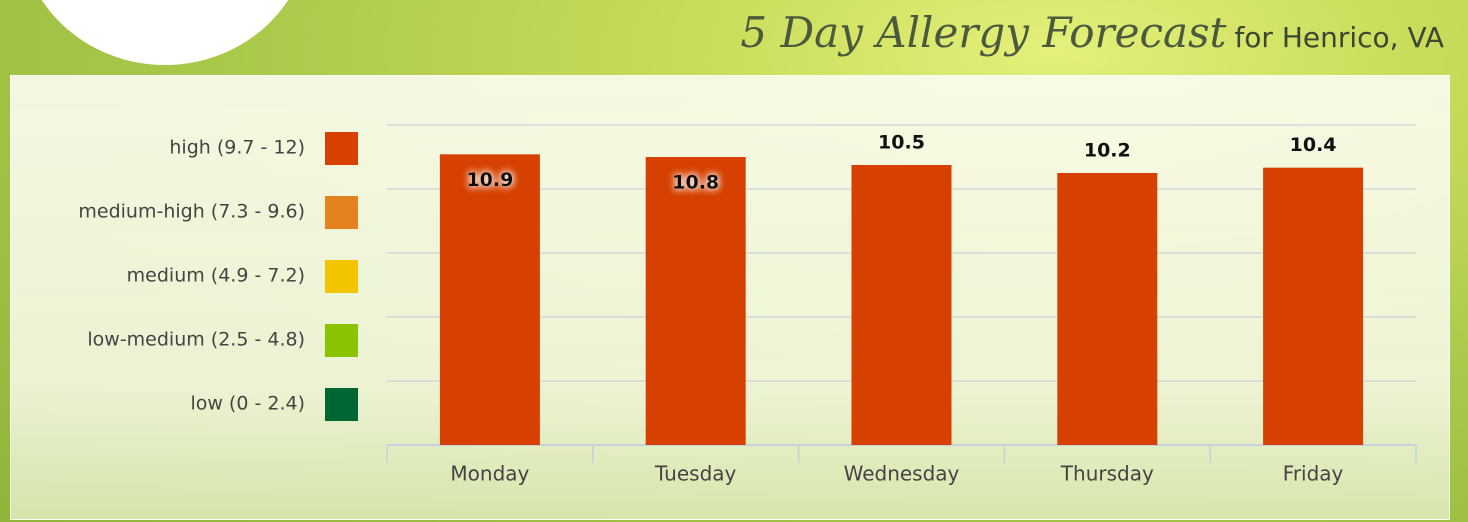 The width and height of the screenshot is (1468, 522). What do you see at coordinates (1313, 474) in the screenshot?
I see `x-tick-label: Friday` at bounding box center [1313, 474].